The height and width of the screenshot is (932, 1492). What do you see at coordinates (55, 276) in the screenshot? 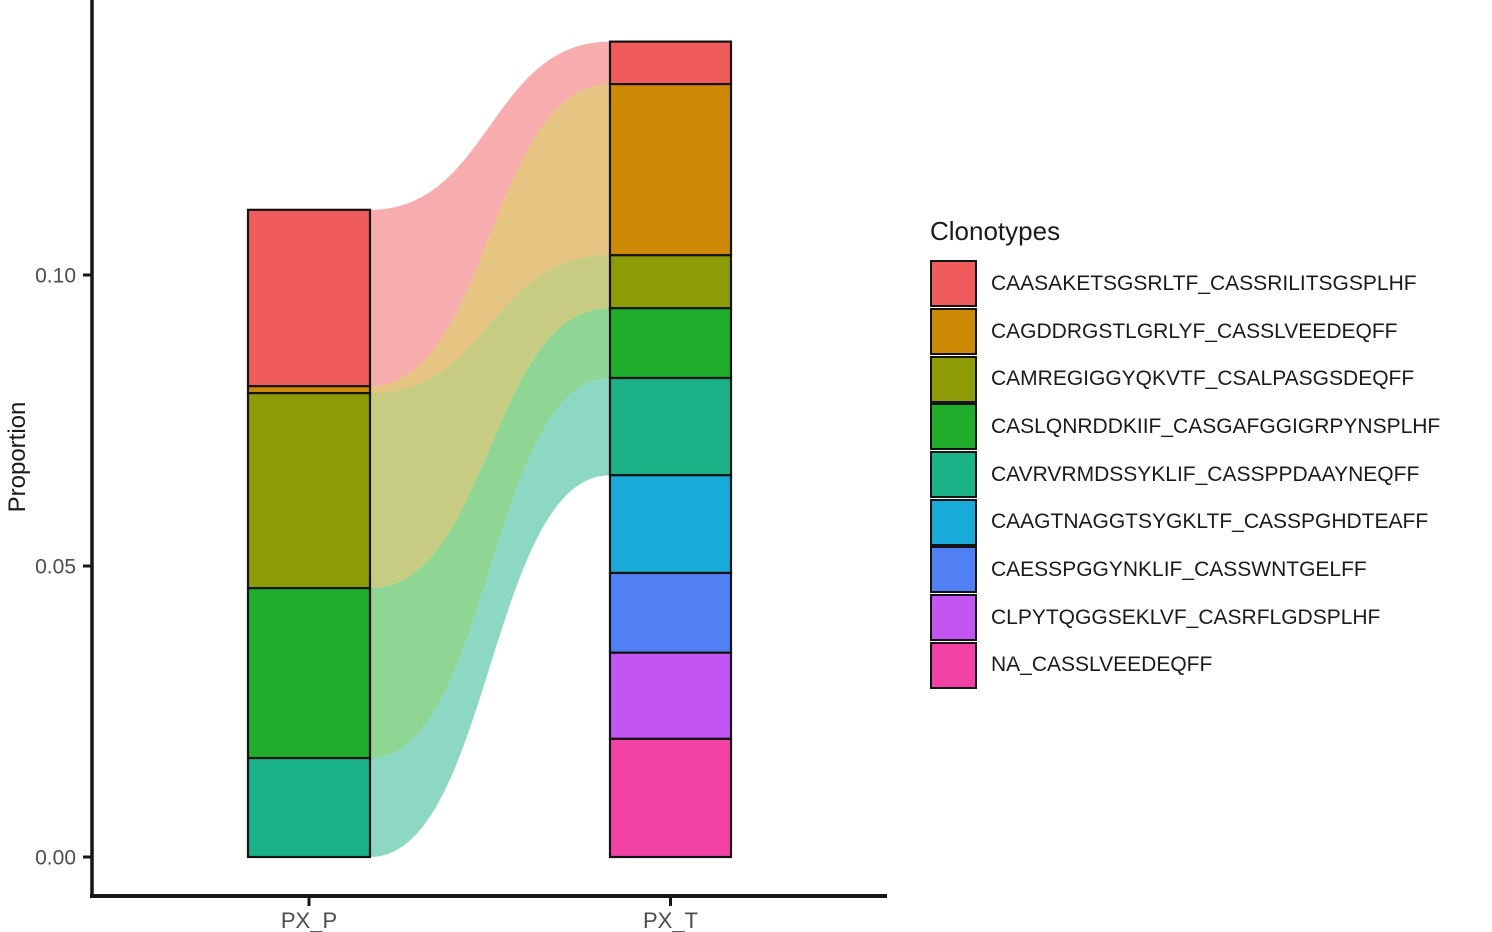
I see `y-tick-label: 0.10` at bounding box center [55, 276].